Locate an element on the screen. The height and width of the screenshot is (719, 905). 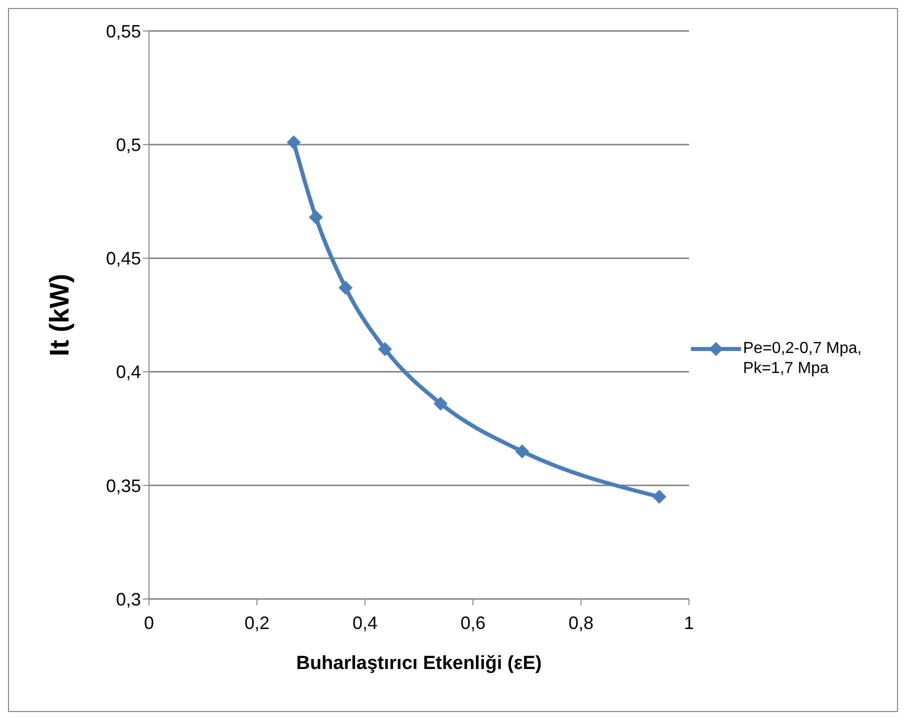
legend-label: Pe=0,2-0,7 Mpa, Pk=1,7 Mpa is located at coordinates (803, 359).